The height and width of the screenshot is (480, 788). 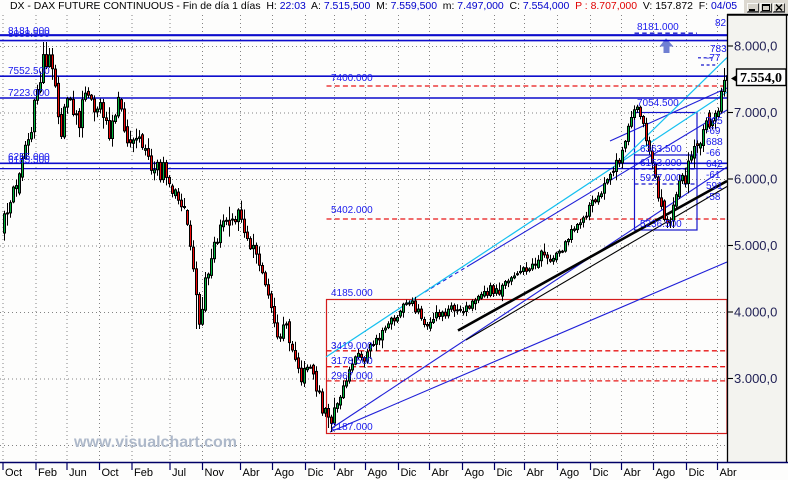 What do you see at coordinates (714, 164) in the screenshot?
I see `svg-text: 642` at bounding box center [714, 164].